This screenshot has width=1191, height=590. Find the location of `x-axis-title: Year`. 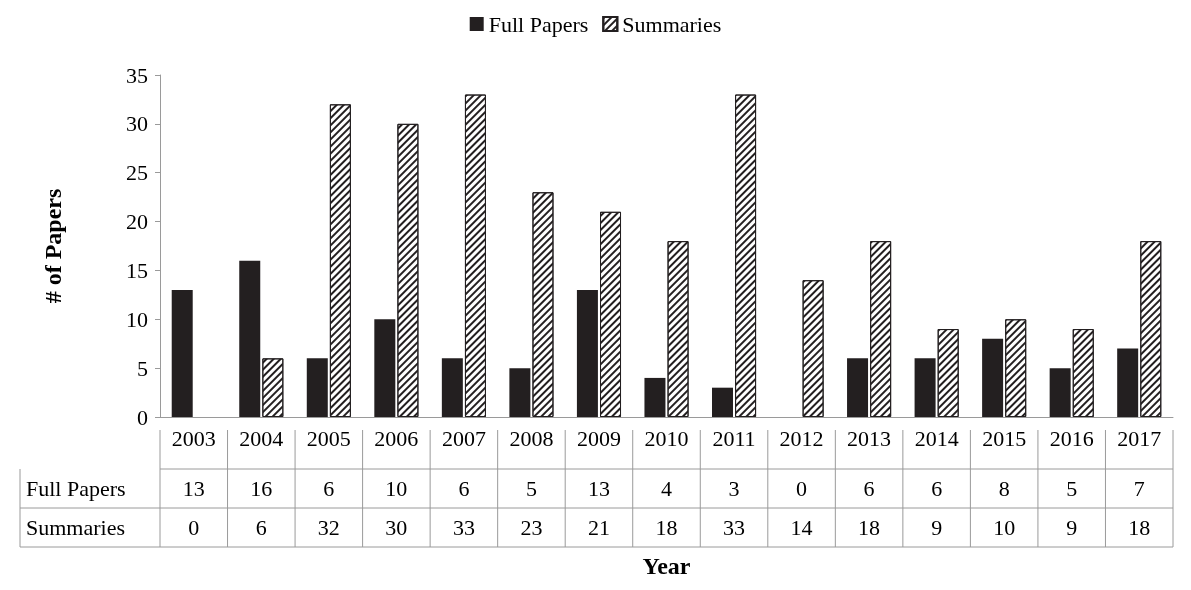

x-axis-title: Year is located at coordinates (666, 566).